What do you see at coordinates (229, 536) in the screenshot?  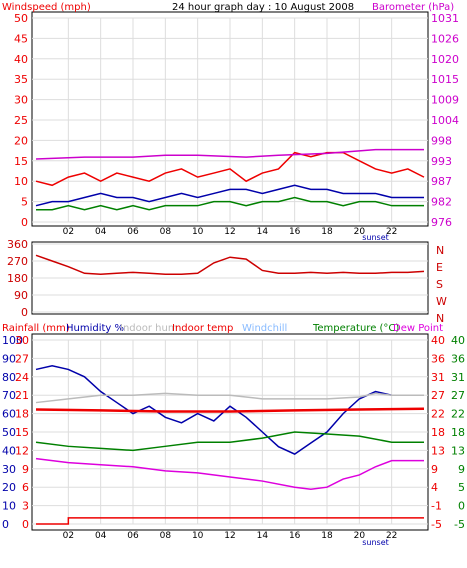 I see `p3-x-tick: 12` at bounding box center [229, 536].